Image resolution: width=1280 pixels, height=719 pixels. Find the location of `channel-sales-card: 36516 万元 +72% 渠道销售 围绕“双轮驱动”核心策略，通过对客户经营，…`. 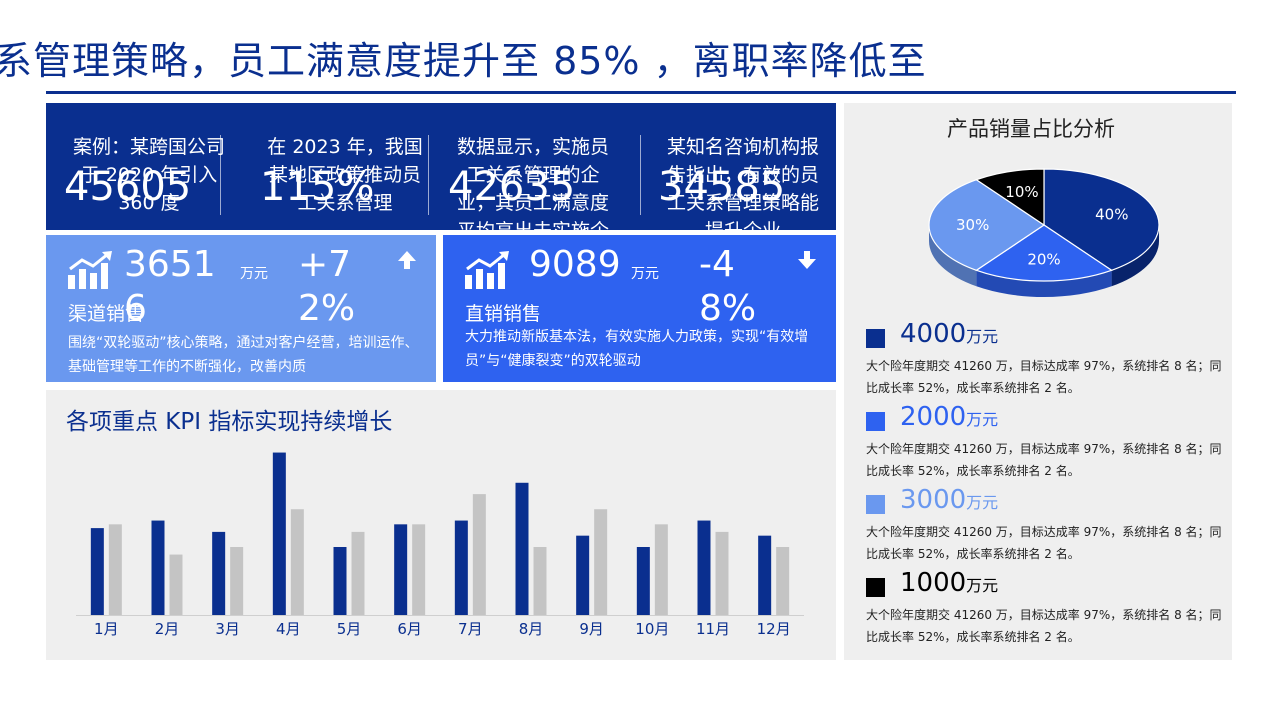

channel-sales-card: 36516 万元 +72% 渠道销售 围绕“双轮驱动”核心策略，通过对客户经营，… is located at coordinates (241, 308).